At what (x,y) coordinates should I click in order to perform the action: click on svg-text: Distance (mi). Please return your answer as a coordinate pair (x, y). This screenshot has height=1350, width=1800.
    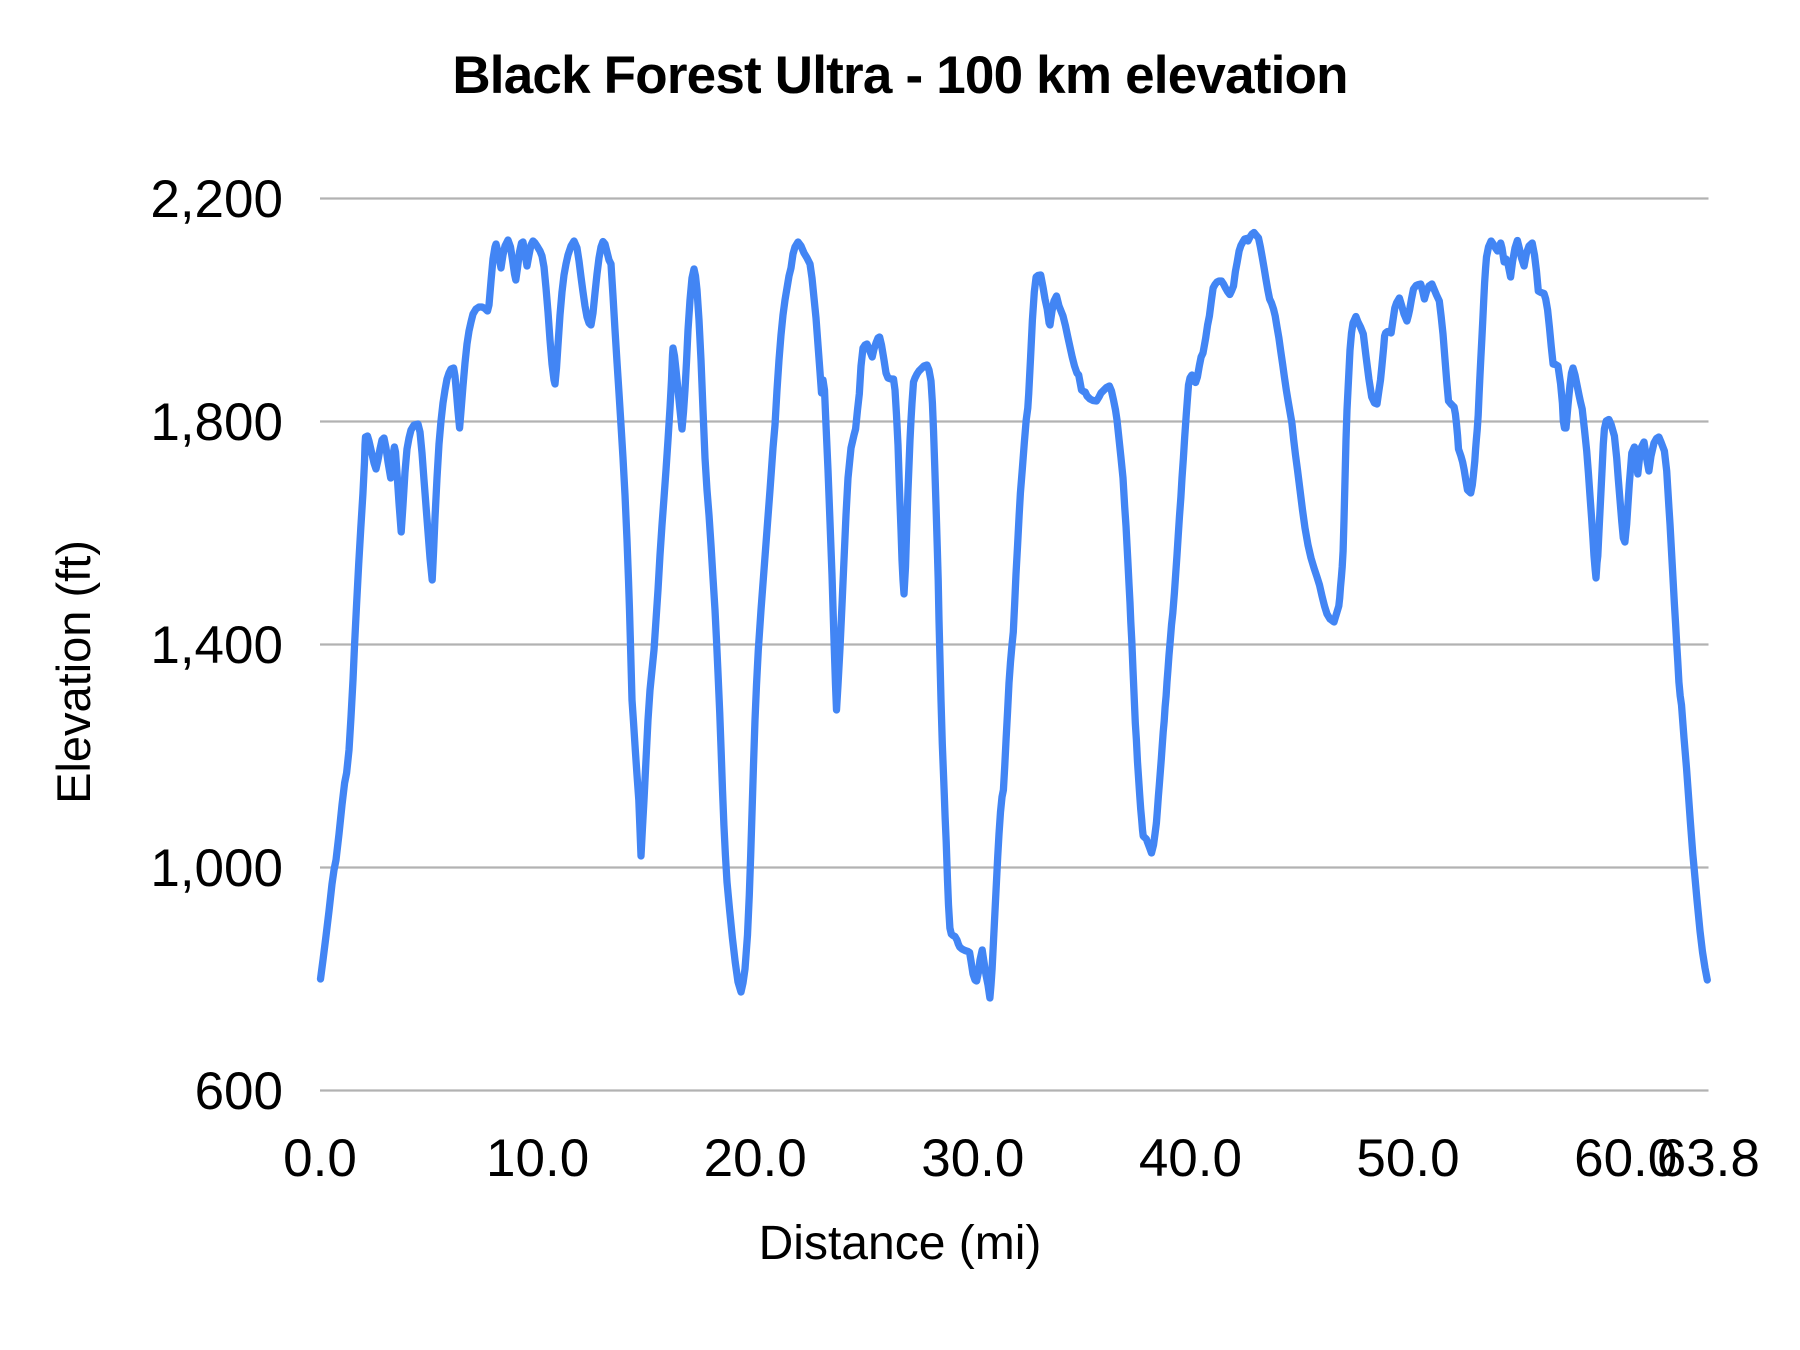
    Looking at the image, I should click on (900, 1243).